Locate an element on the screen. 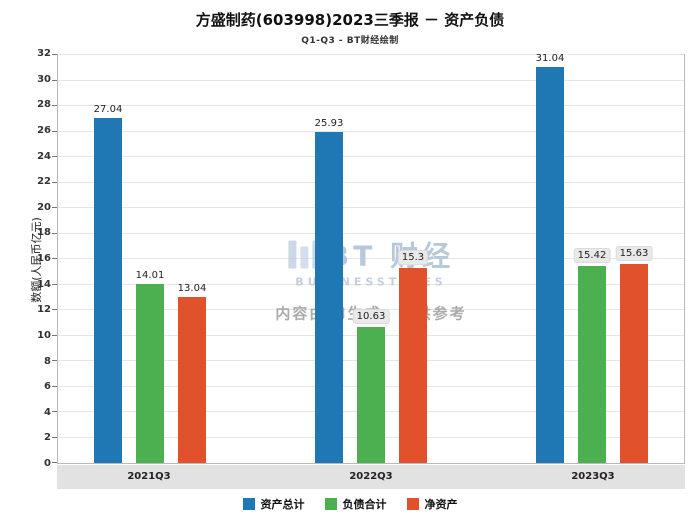 The width and height of the screenshot is (700, 524). y-tick-label: 0 is located at coordinates (47, 463).